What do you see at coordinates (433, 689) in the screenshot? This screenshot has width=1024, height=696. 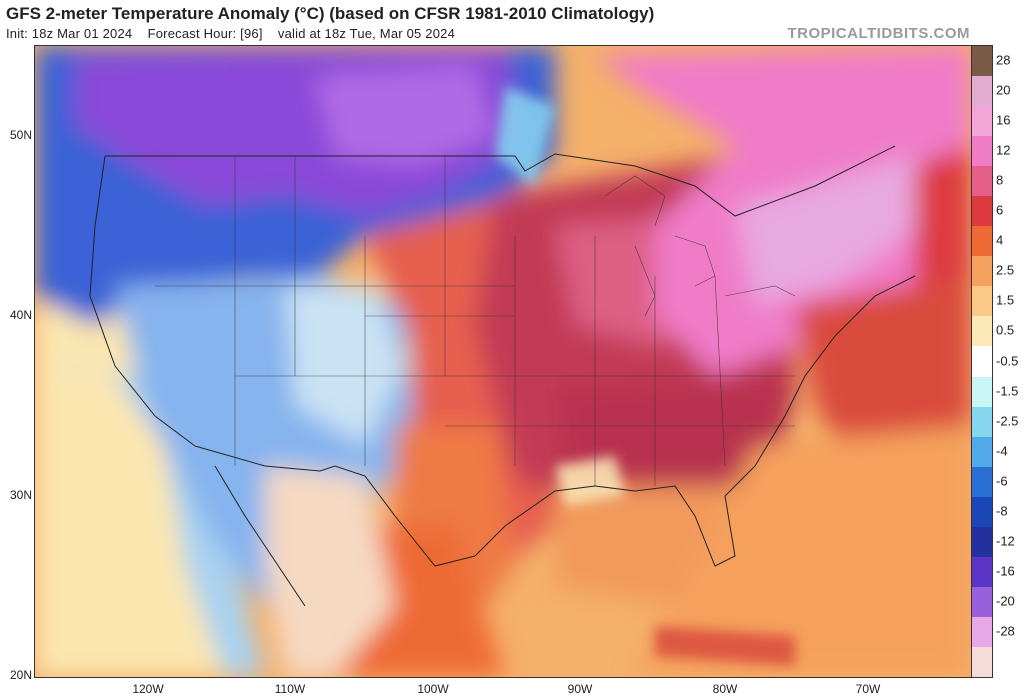 I see `lon-label: 100W` at bounding box center [433, 689].